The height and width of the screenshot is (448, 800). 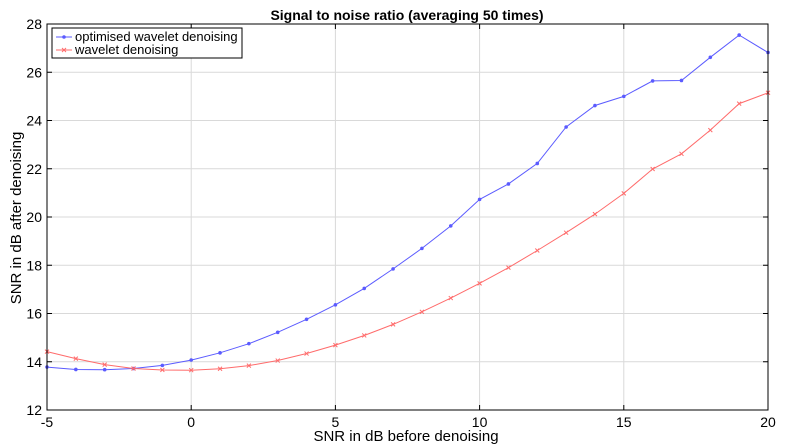 I want to click on y-tick-label: 14, so click(x=34, y=362).